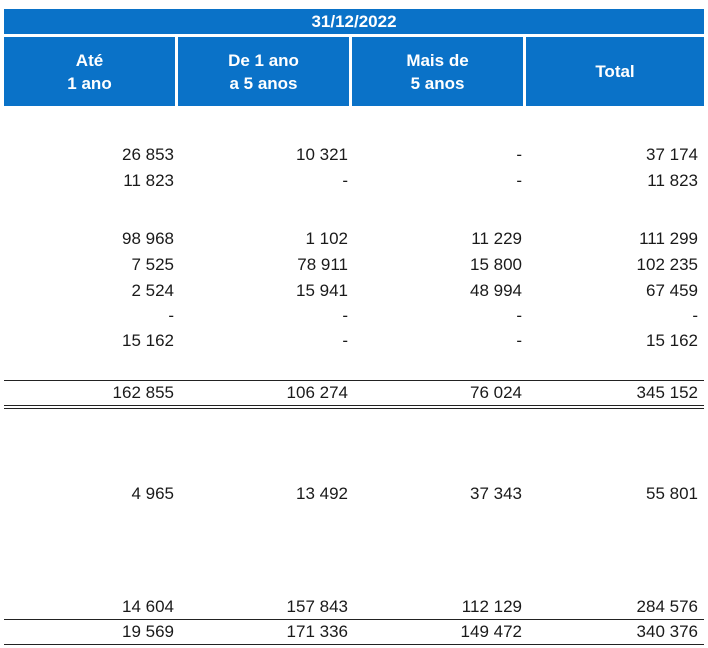  Describe the element at coordinates (354, 341) in the screenshot. I see `table-row: 15 162 - - 15 162` at that location.